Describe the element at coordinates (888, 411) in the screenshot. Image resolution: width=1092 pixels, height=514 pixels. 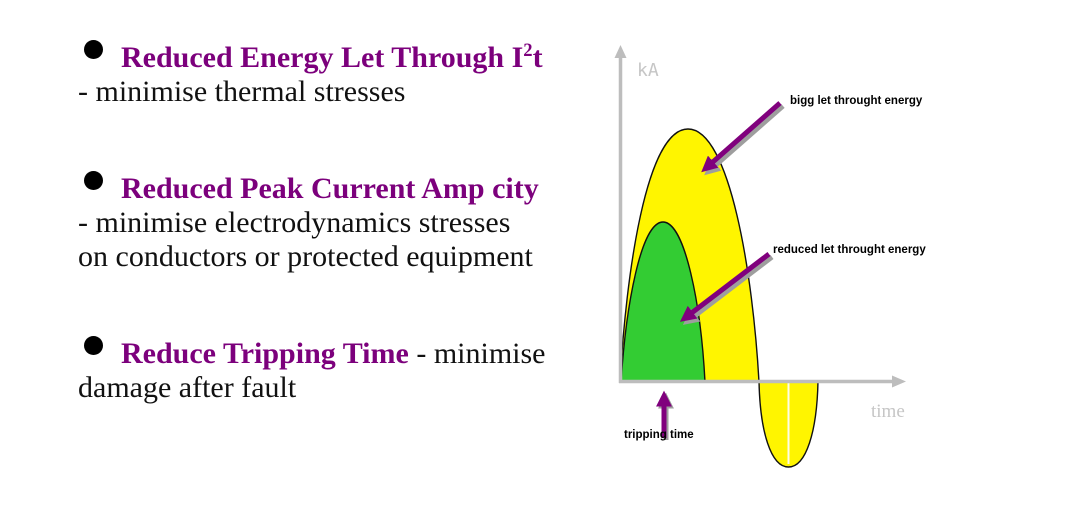
I see `x-axis-label: time` at that location.